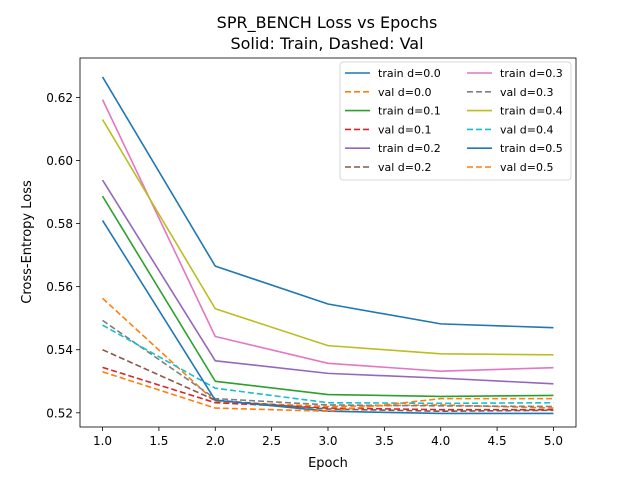 The height and width of the screenshot is (485, 640). What do you see at coordinates (405, 167) in the screenshot?
I see `legend-label: val d=0.2` at bounding box center [405, 167].